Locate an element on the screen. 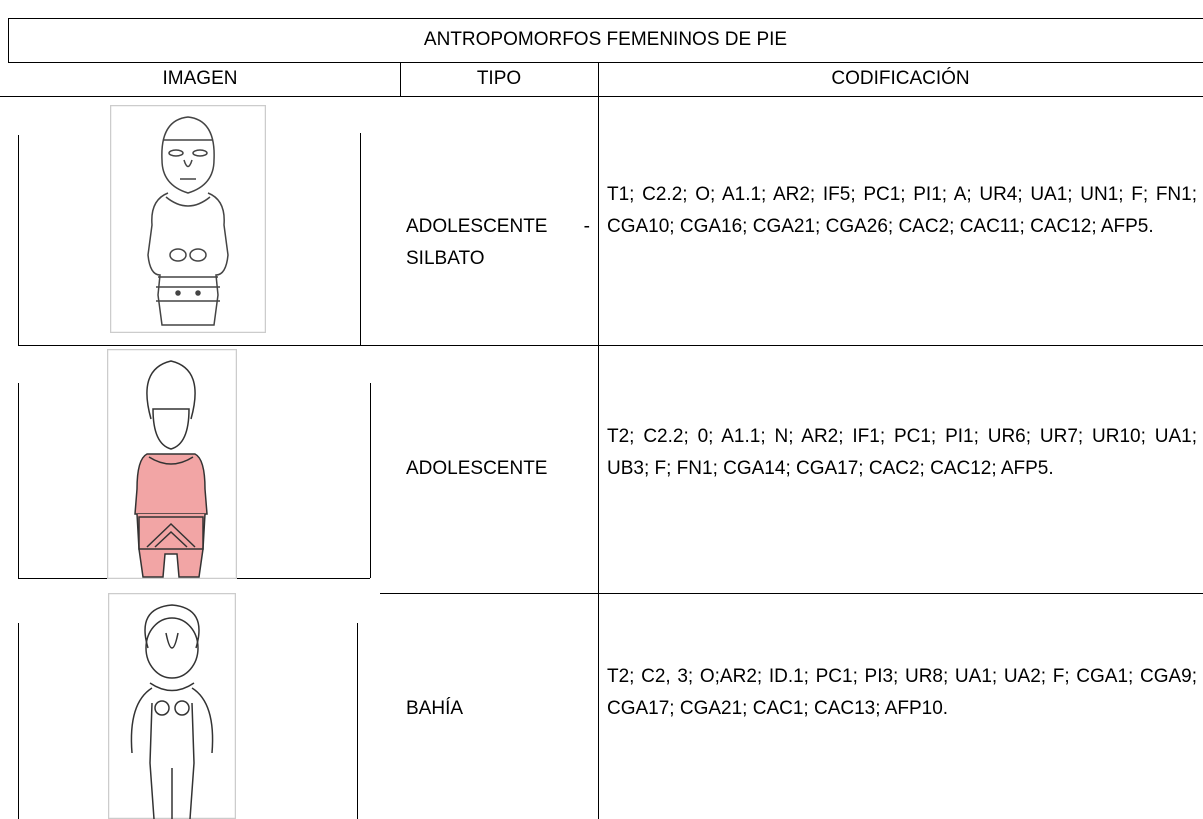  title: ANTROPOMORFOS FEMENINOS DE PIE is located at coordinates (605, 39).